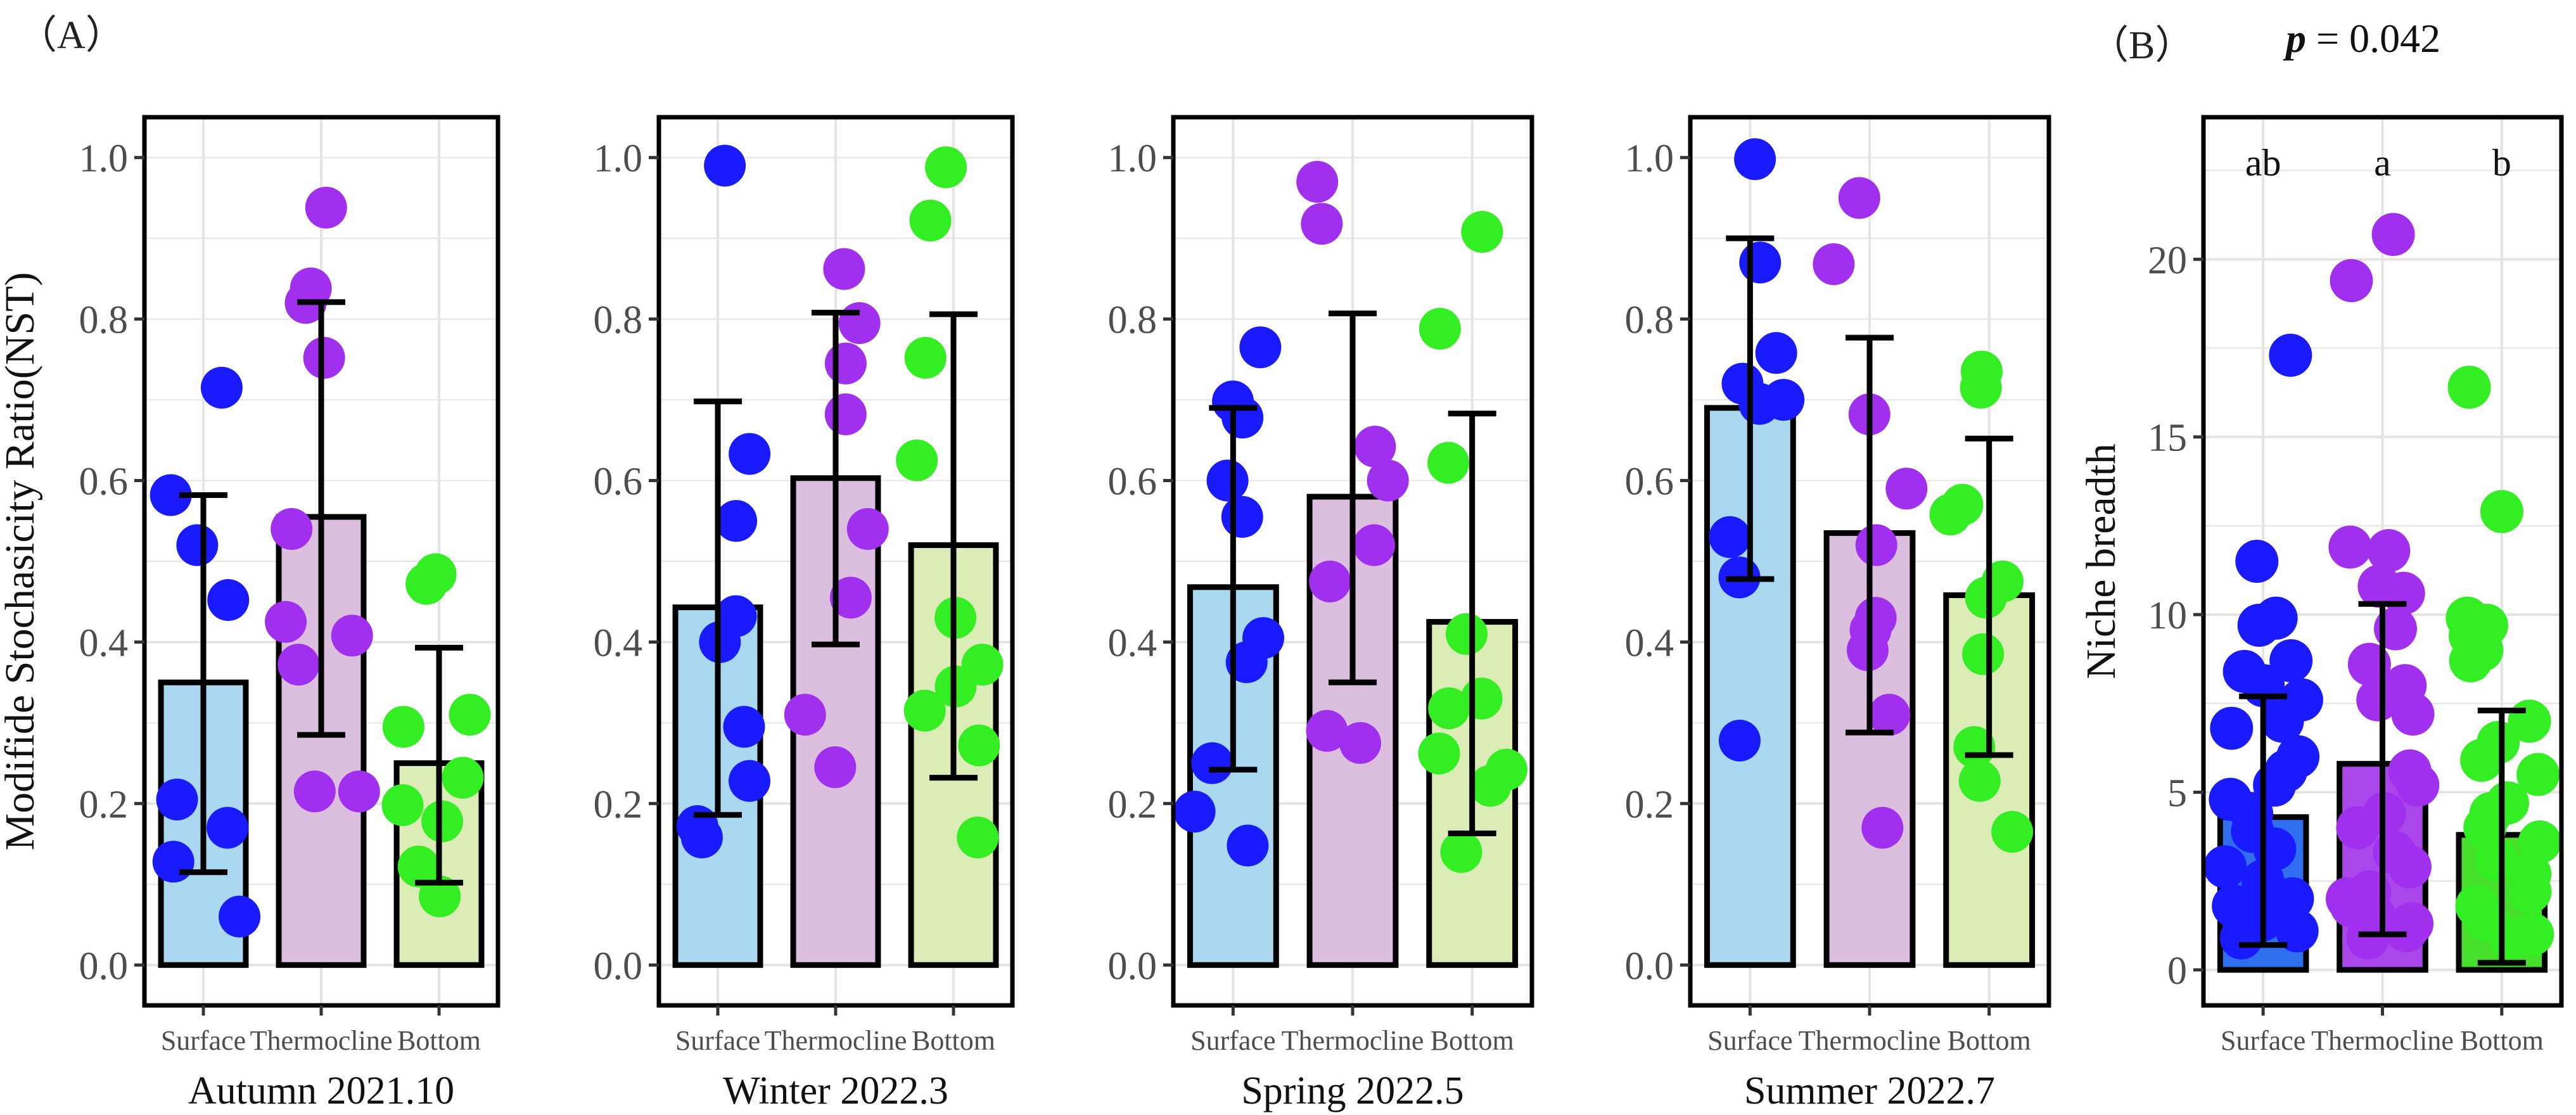  I want to click on y-tick-label: 10, so click(2167, 615).